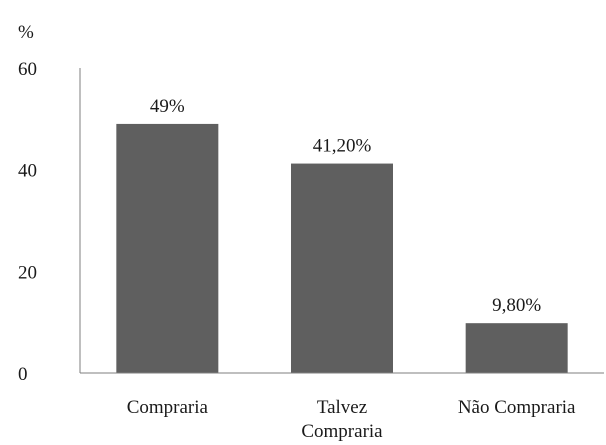 The height and width of the screenshot is (445, 606). What do you see at coordinates (27, 171) in the screenshot?
I see `y-tick-label: 40` at bounding box center [27, 171].